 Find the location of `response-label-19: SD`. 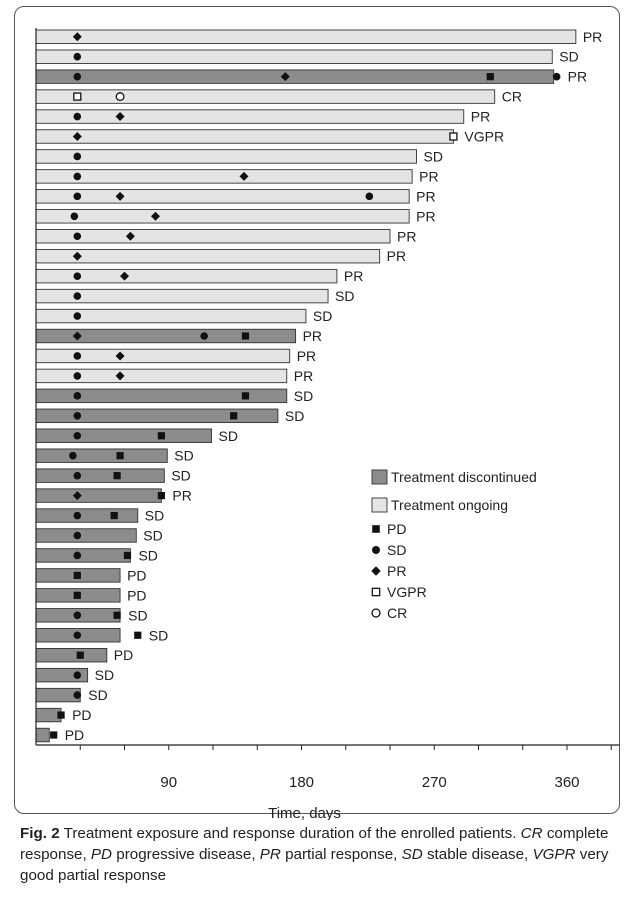

response-label-19: SD is located at coordinates (303, 396).